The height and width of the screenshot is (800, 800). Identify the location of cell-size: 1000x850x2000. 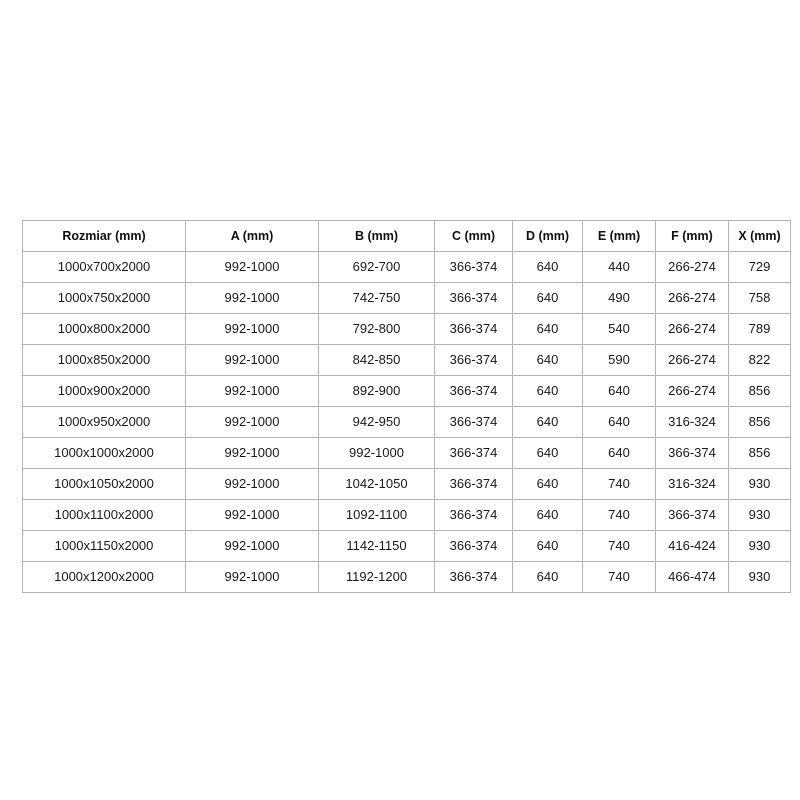
(104, 360).